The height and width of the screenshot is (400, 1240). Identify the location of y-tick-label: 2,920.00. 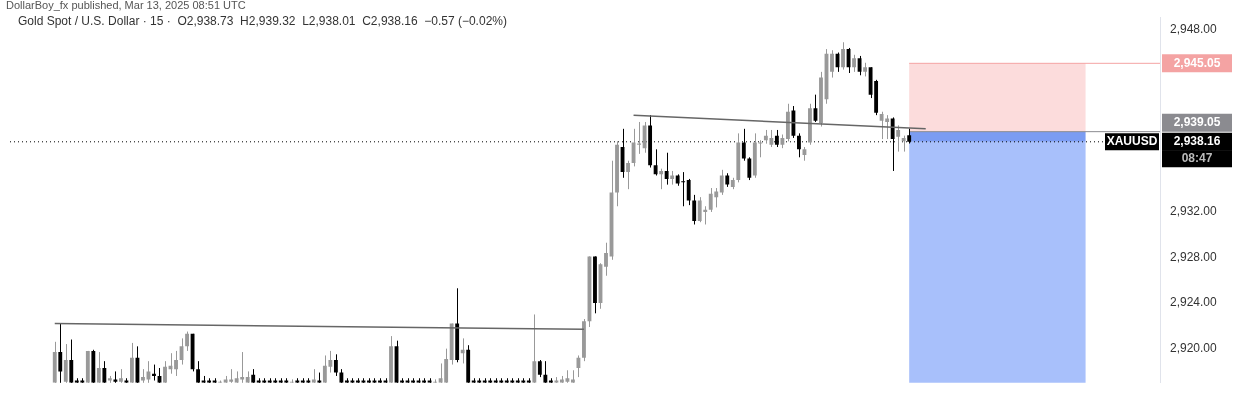
(1194, 347).